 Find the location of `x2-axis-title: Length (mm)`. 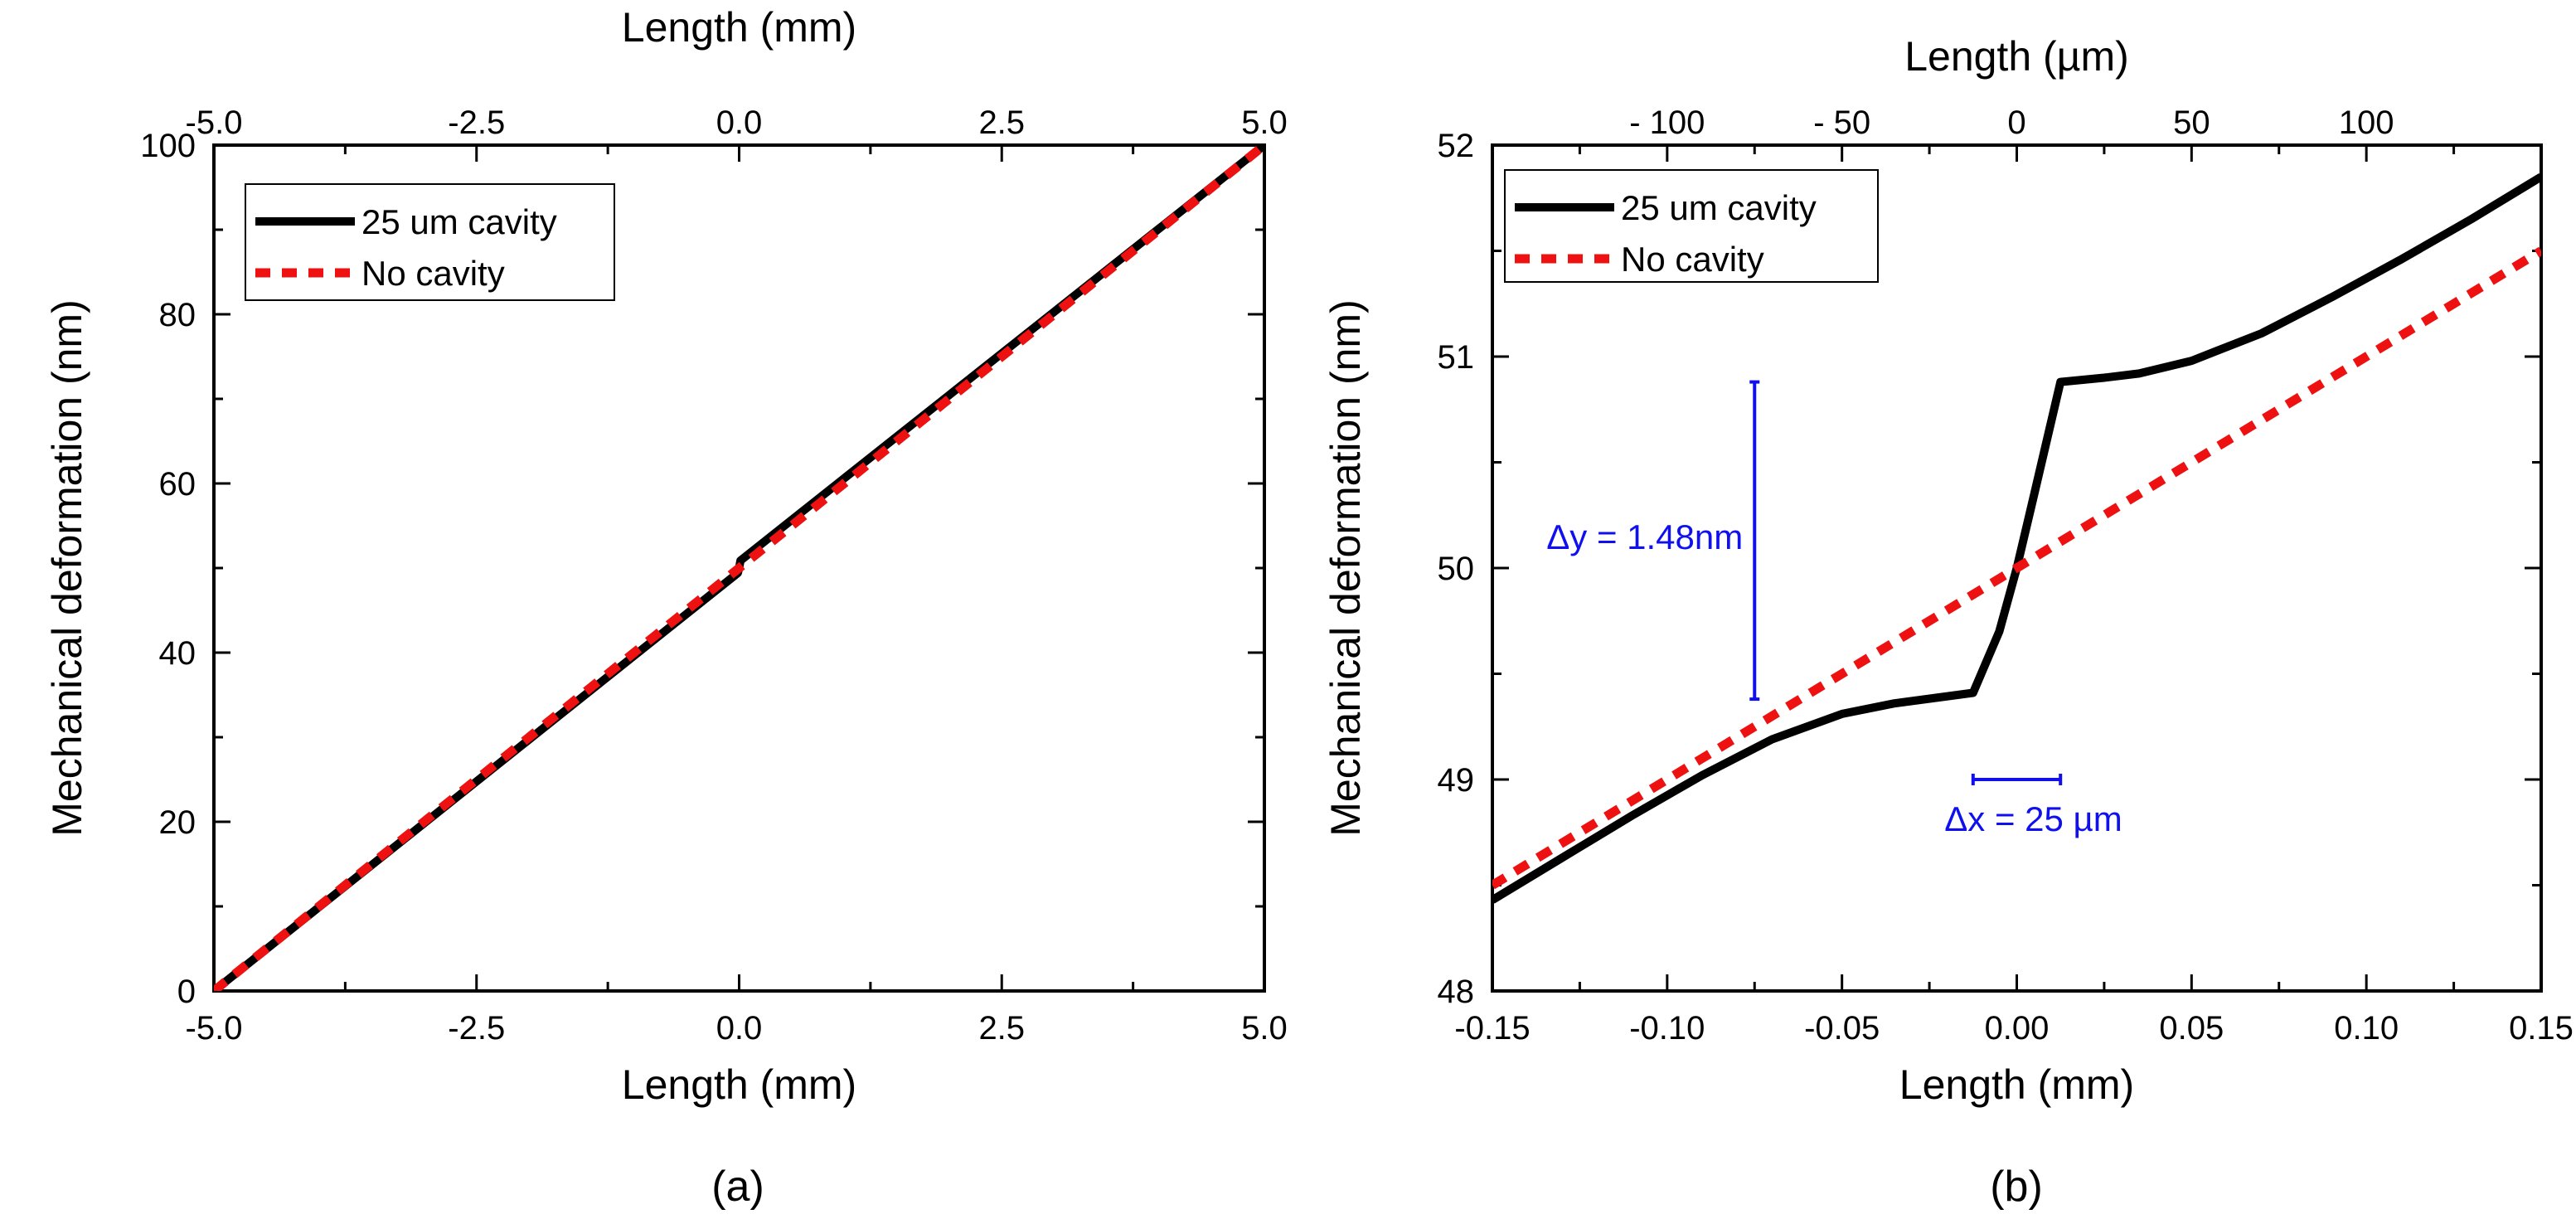

x2-axis-title: Length (mm) is located at coordinates (739, 27).